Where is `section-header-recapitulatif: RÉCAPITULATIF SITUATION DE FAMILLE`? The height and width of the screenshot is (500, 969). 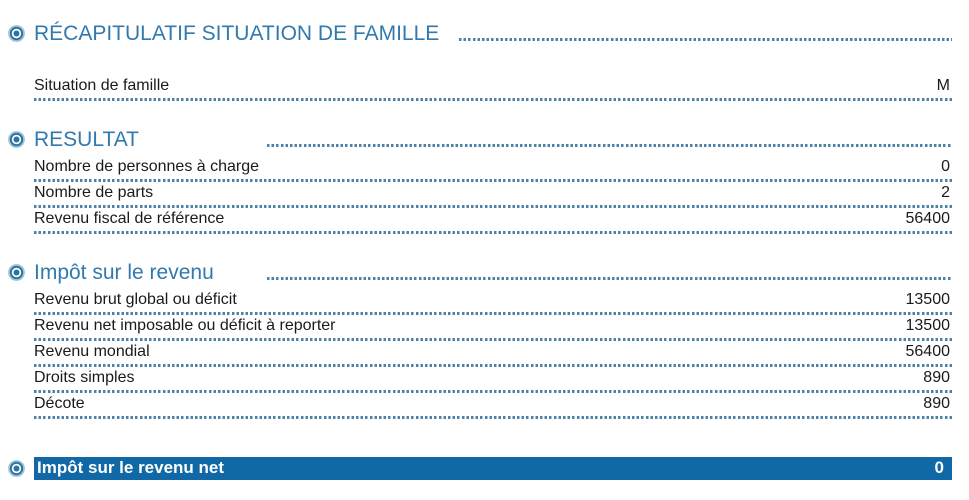 section-header-recapitulatif: RÉCAPITULATIF SITUATION DE FAMILLE is located at coordinates (480, 34).